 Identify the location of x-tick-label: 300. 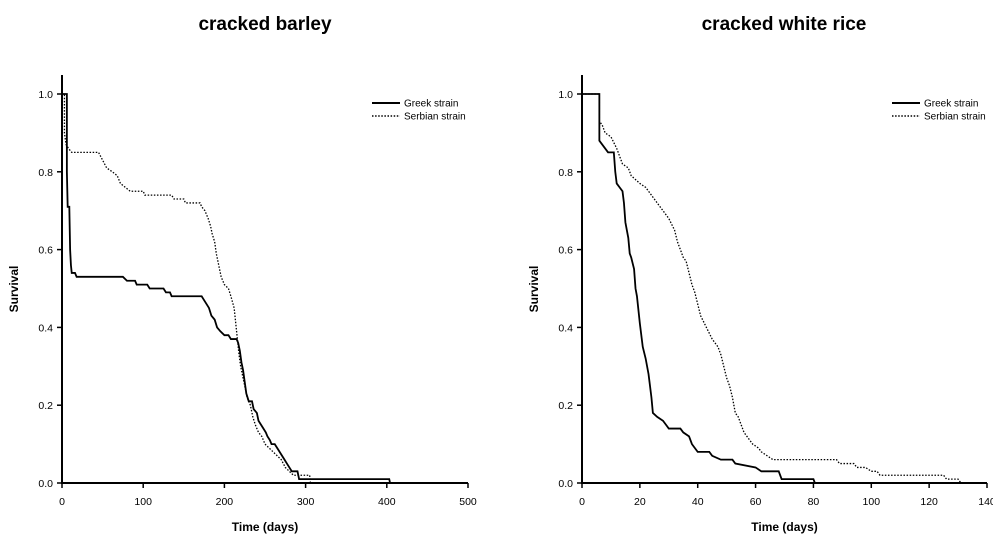
(306, 502).